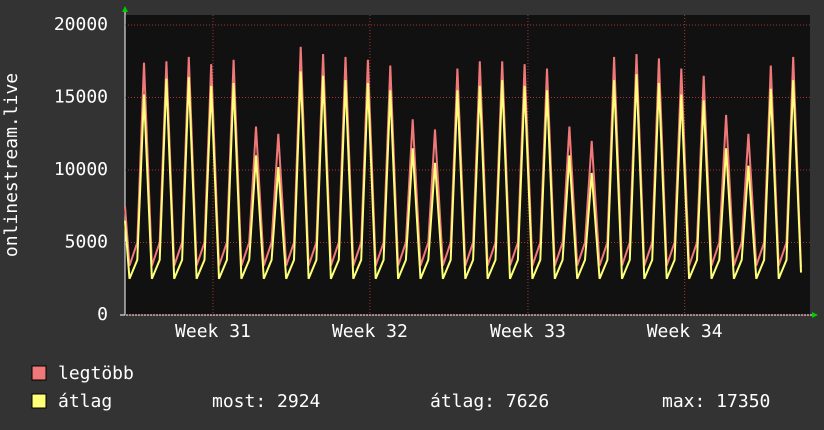 This screenshot has height=430, width=824. Describe the element at coordinates (11, 165) in the screenshot. I see `y-axis-label: onlinestream.live` at that location.